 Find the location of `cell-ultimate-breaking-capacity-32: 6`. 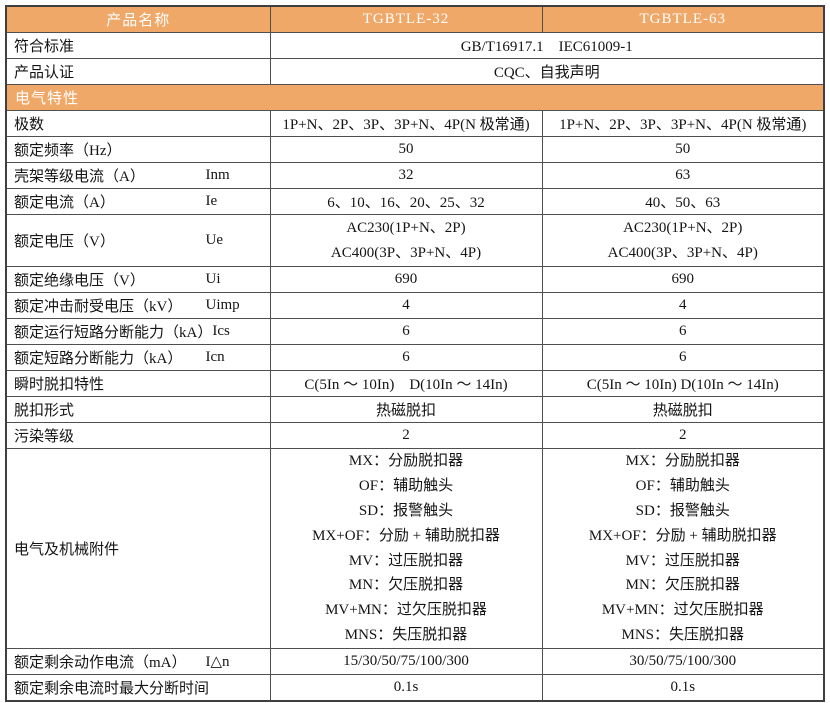

cell-ultimate-breaking-capacity-32: 6 is located at coordinates (406, 357).